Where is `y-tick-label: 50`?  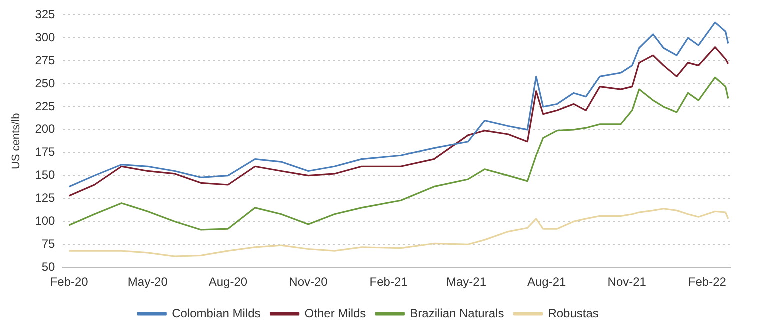
y-tick-label: 50 is located at coordinates (49, 267).